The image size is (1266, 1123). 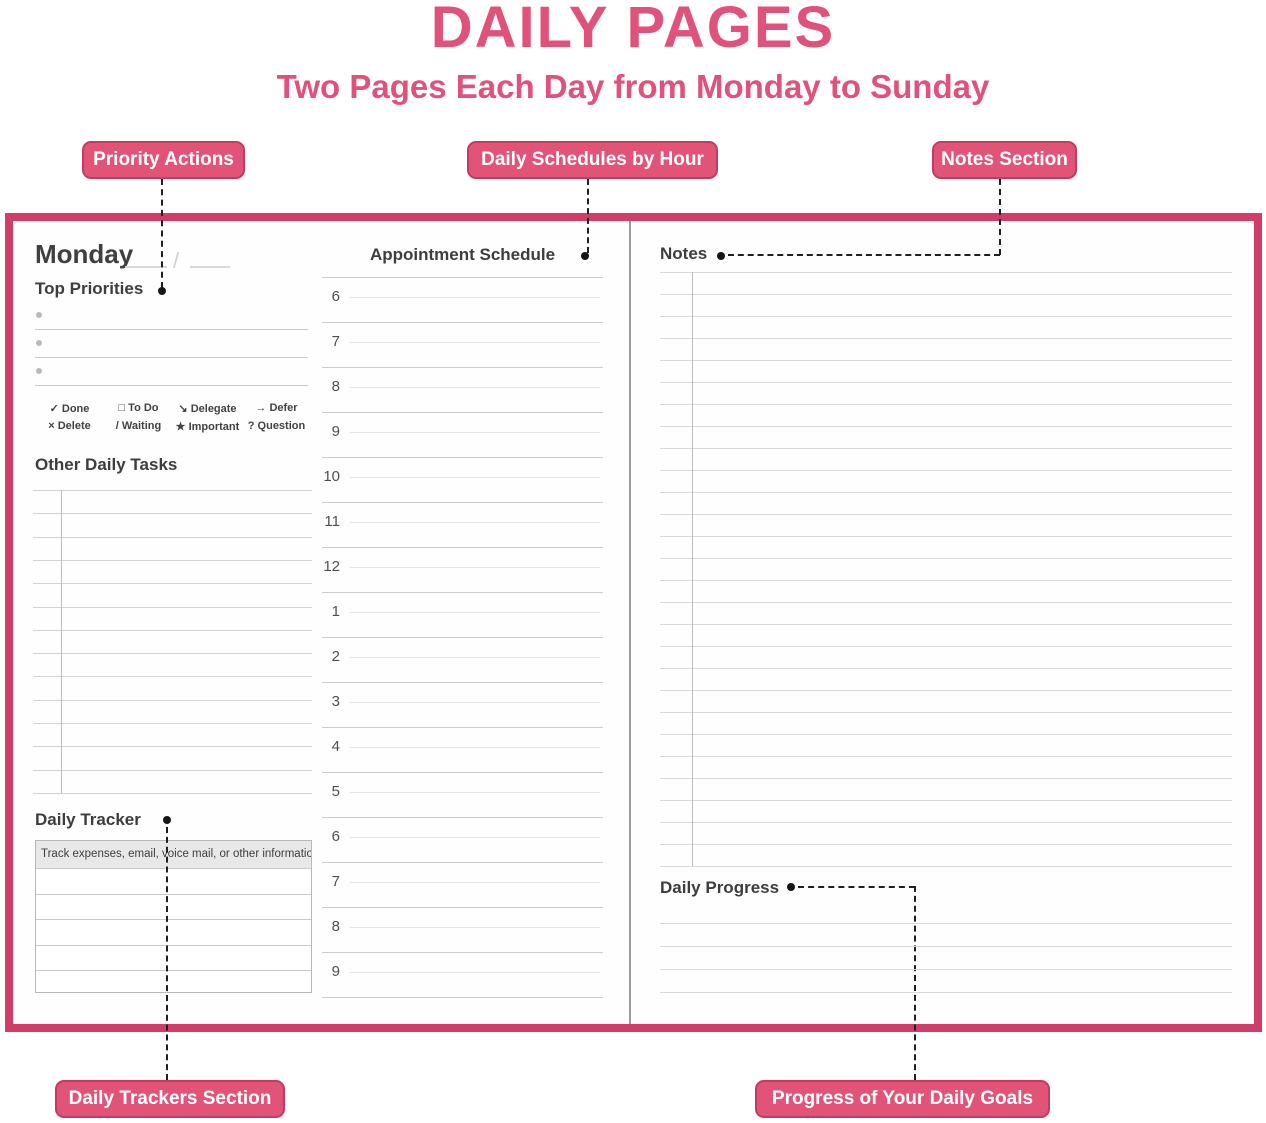 What do you see at coordinates (335, 341) in the screenshot?
I see `schedule-hour-label: 7` at bounding box center [335, 341].